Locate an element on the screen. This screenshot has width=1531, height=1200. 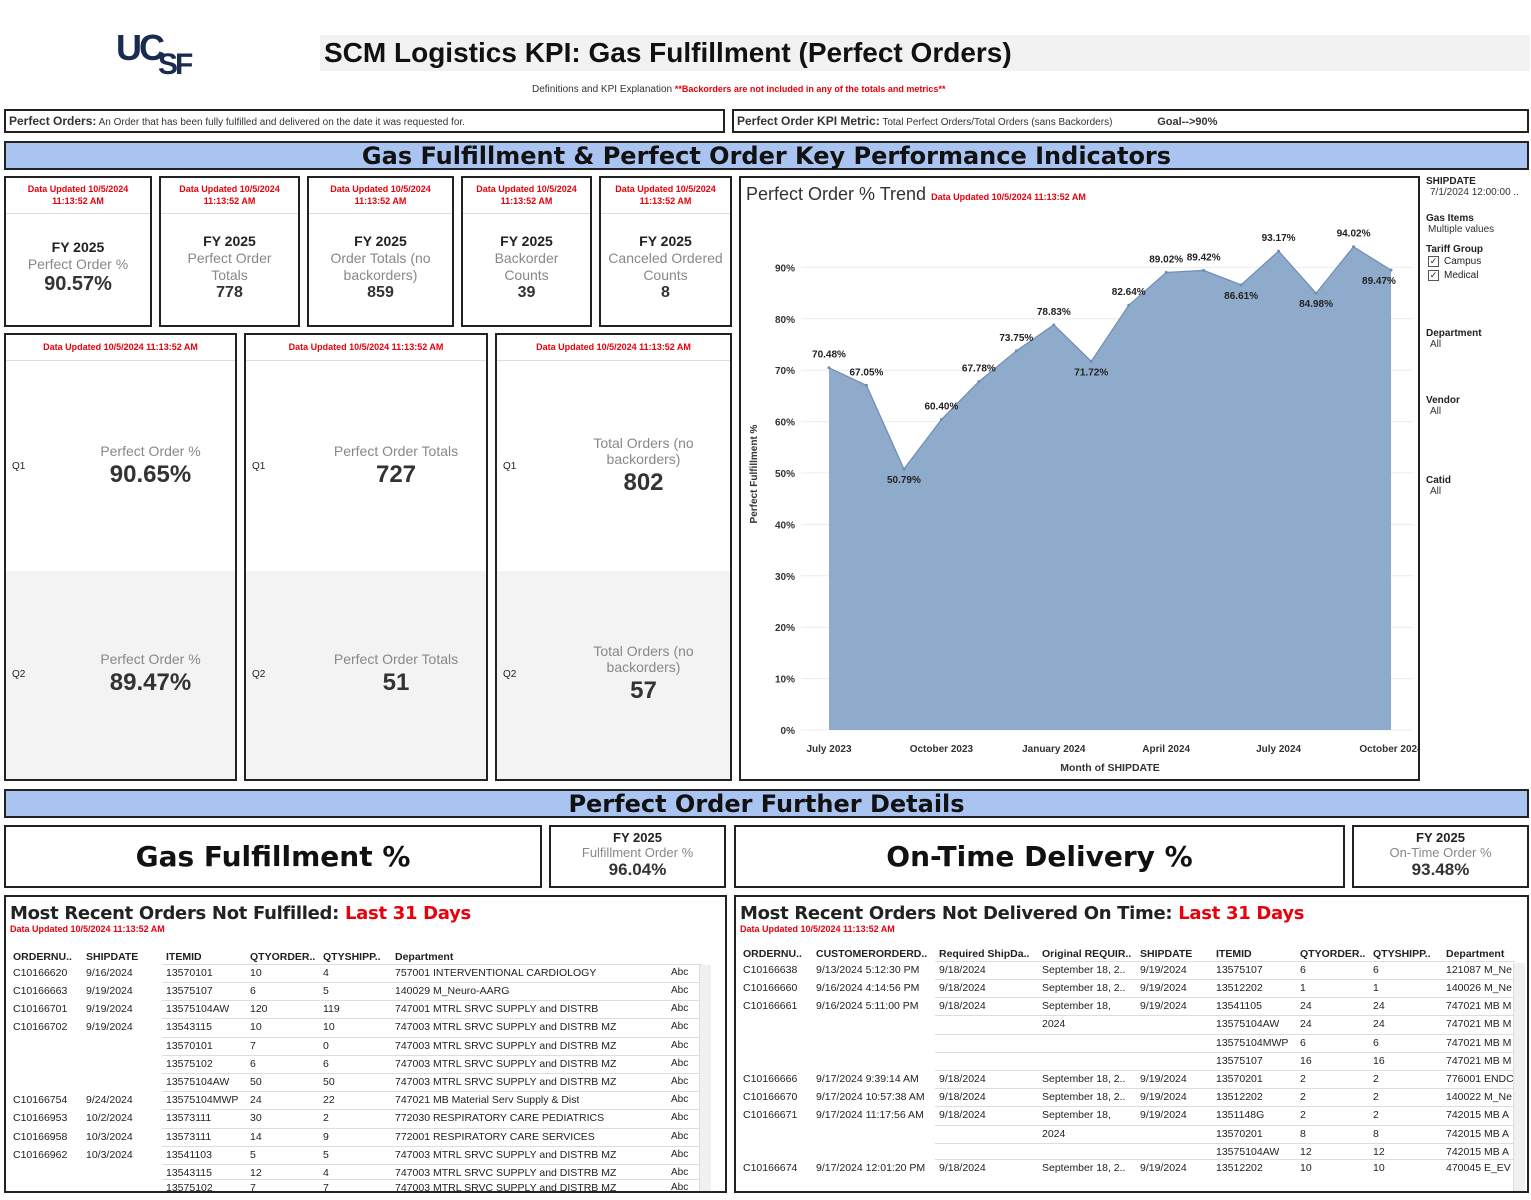
y-tick-label: 90% is located at coordinates (785, 268).